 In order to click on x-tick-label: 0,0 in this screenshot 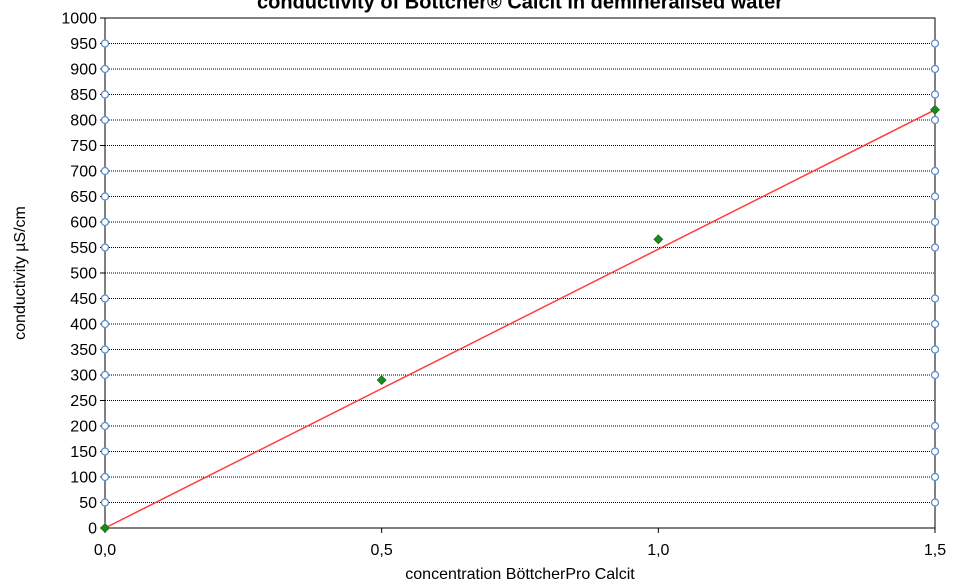, I will do `click(105, 550)`.